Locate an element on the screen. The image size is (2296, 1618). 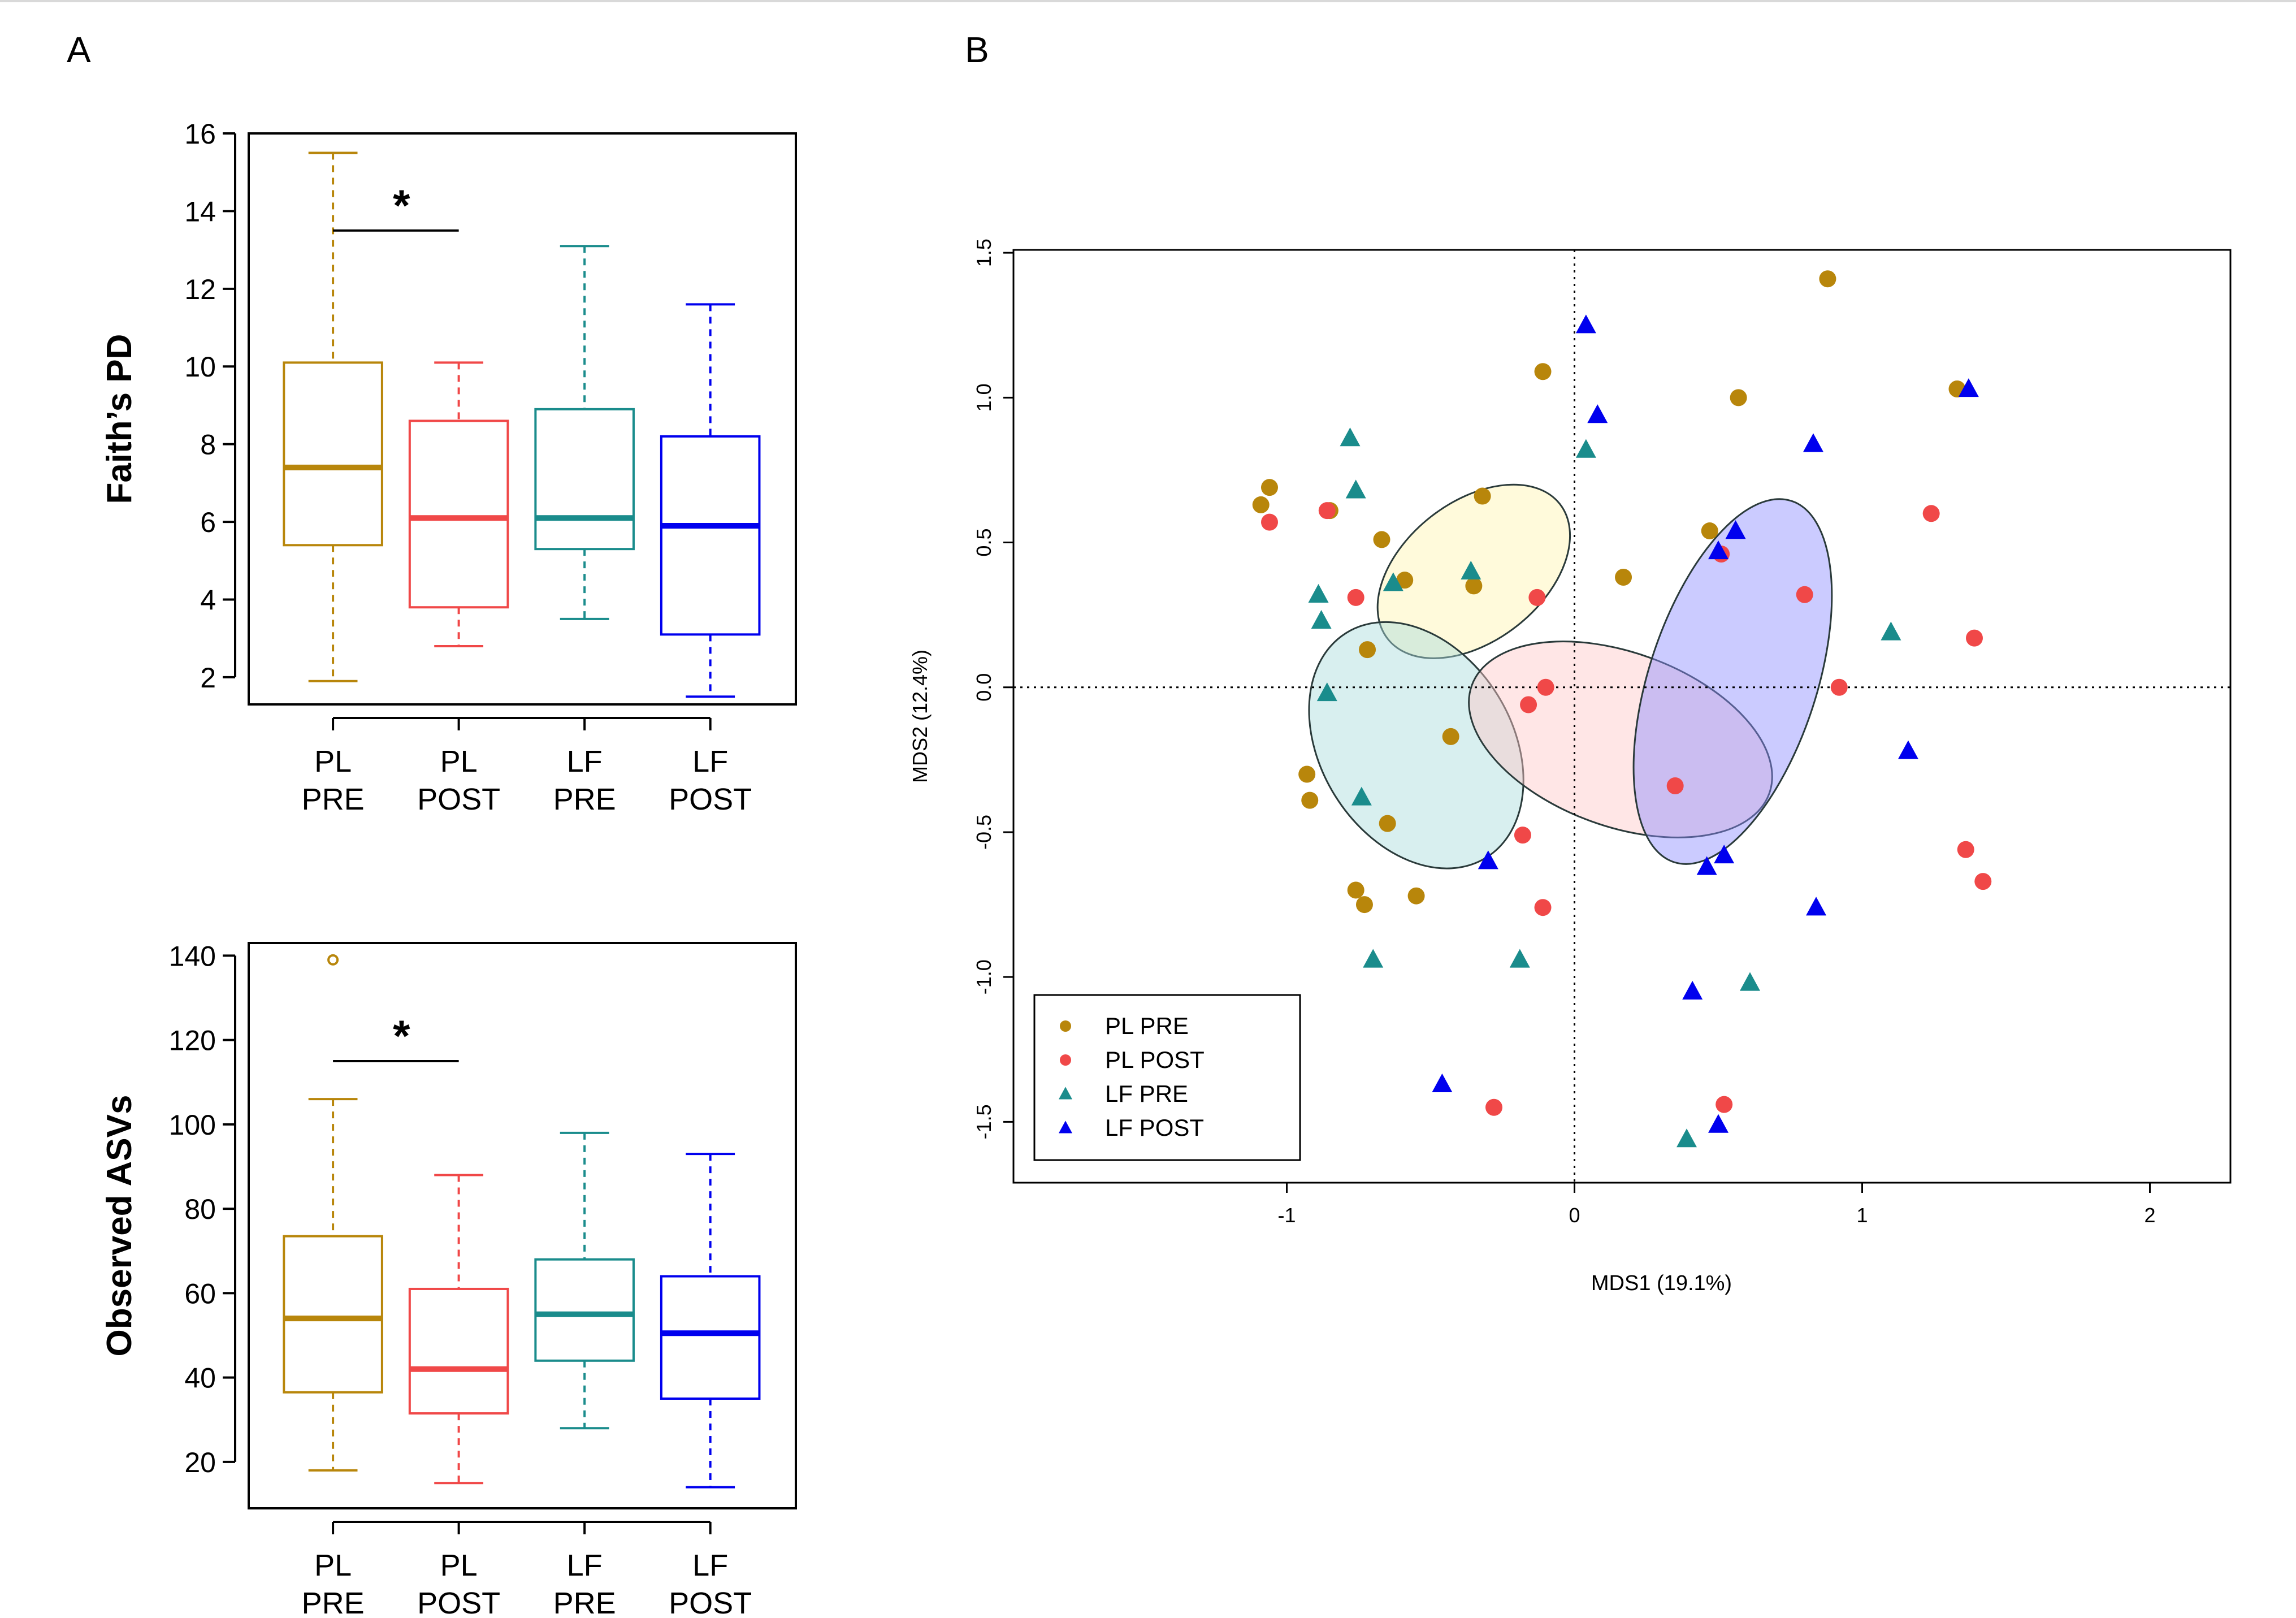
y-tick-label: 10 is located at coordinates (200, 367).